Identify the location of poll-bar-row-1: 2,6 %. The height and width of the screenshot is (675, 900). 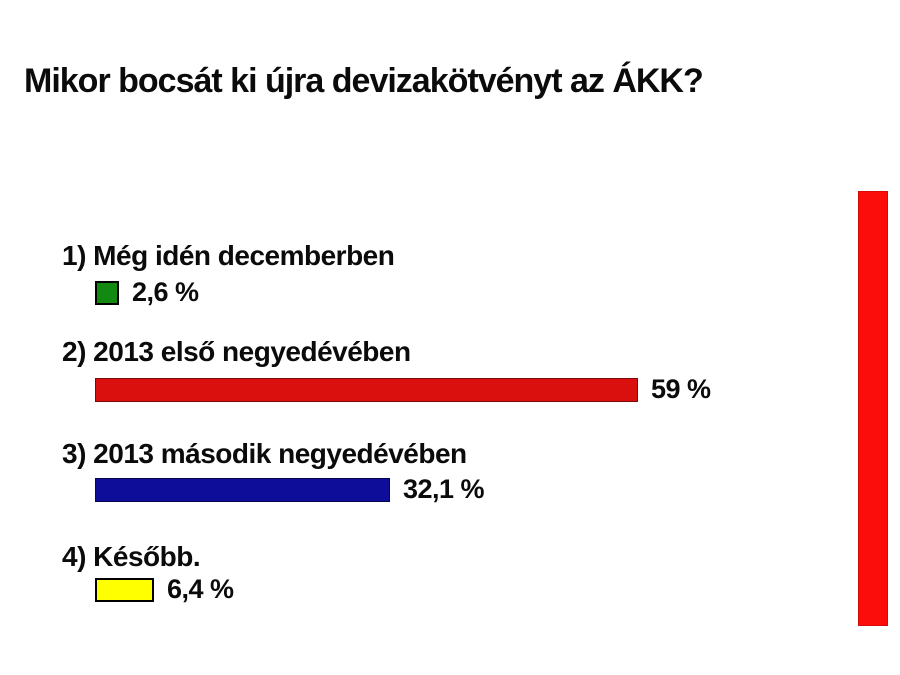
(147, 292).